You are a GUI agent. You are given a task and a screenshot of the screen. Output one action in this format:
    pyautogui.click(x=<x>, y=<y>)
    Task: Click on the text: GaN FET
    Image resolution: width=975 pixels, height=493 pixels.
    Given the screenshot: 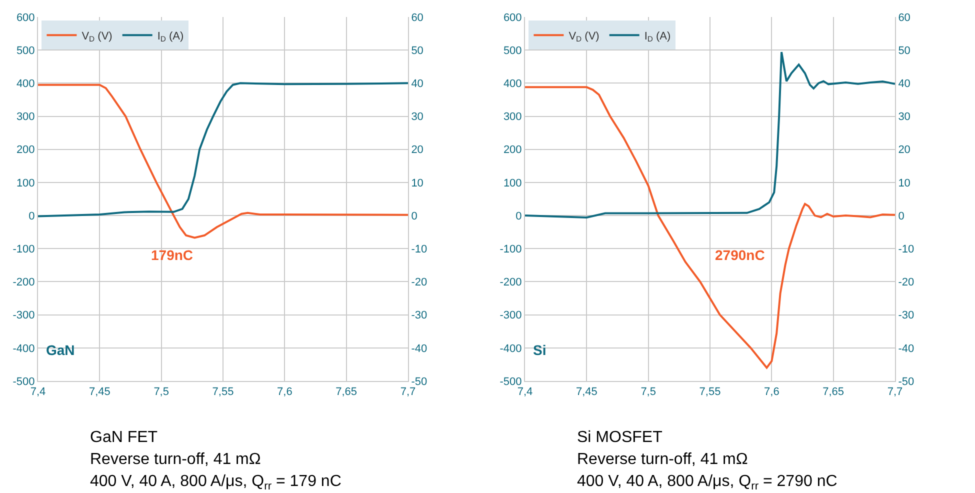 What is the action you would take?
    pyautogui.click(x=124, y=437)
    